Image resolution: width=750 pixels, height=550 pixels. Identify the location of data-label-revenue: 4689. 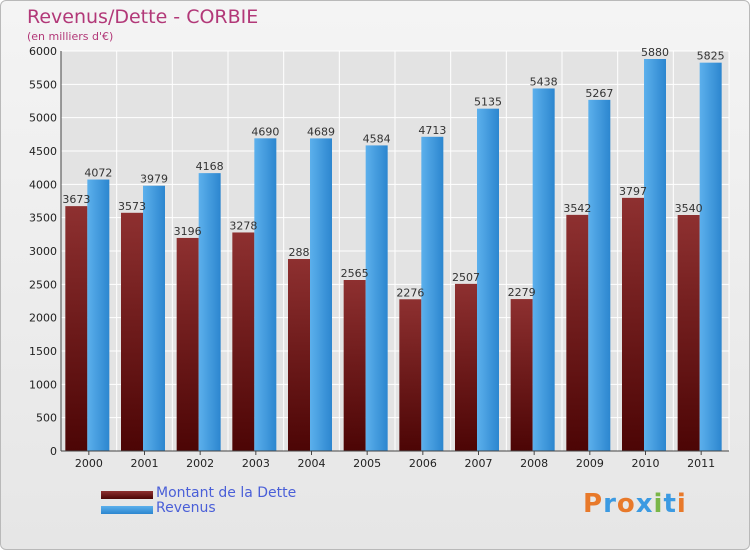
(321, 131).